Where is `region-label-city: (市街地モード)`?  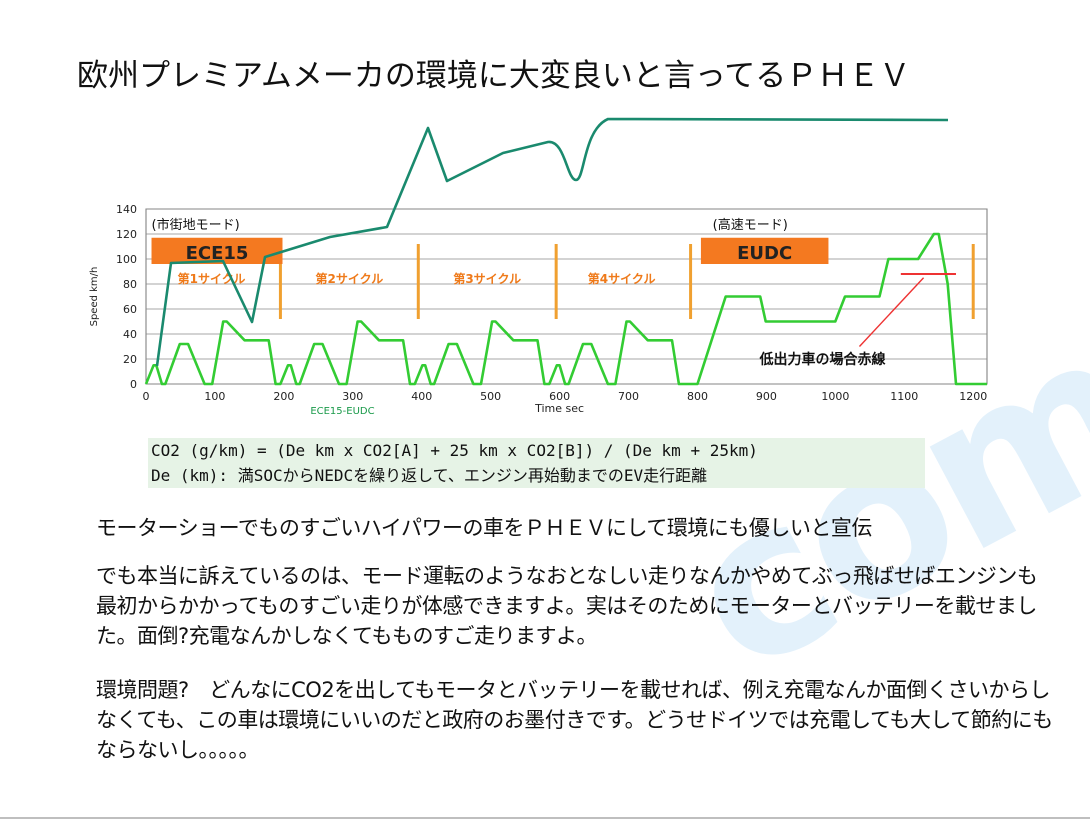
region-label-city: (市街地モード) is located at coordinates (196, 225).